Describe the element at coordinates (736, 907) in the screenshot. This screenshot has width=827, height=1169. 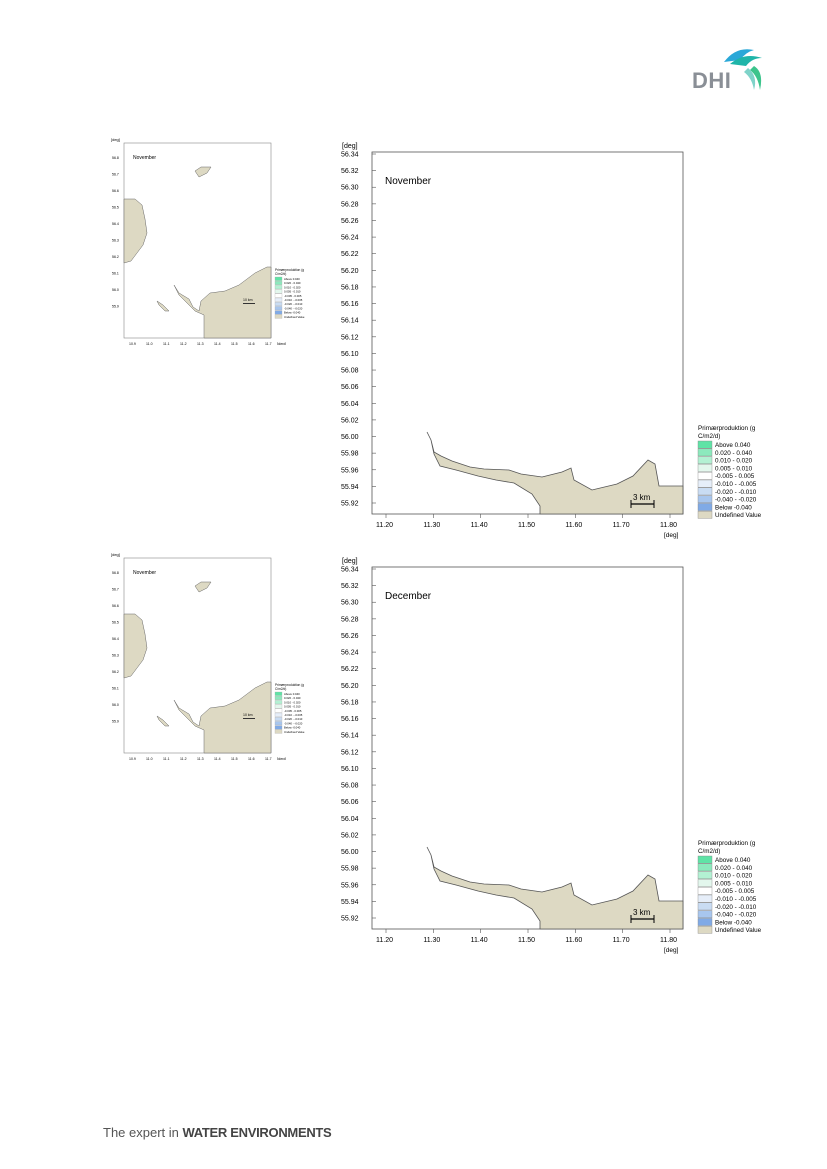
I see `legend-label: -0.020 - -0.010` at that location.